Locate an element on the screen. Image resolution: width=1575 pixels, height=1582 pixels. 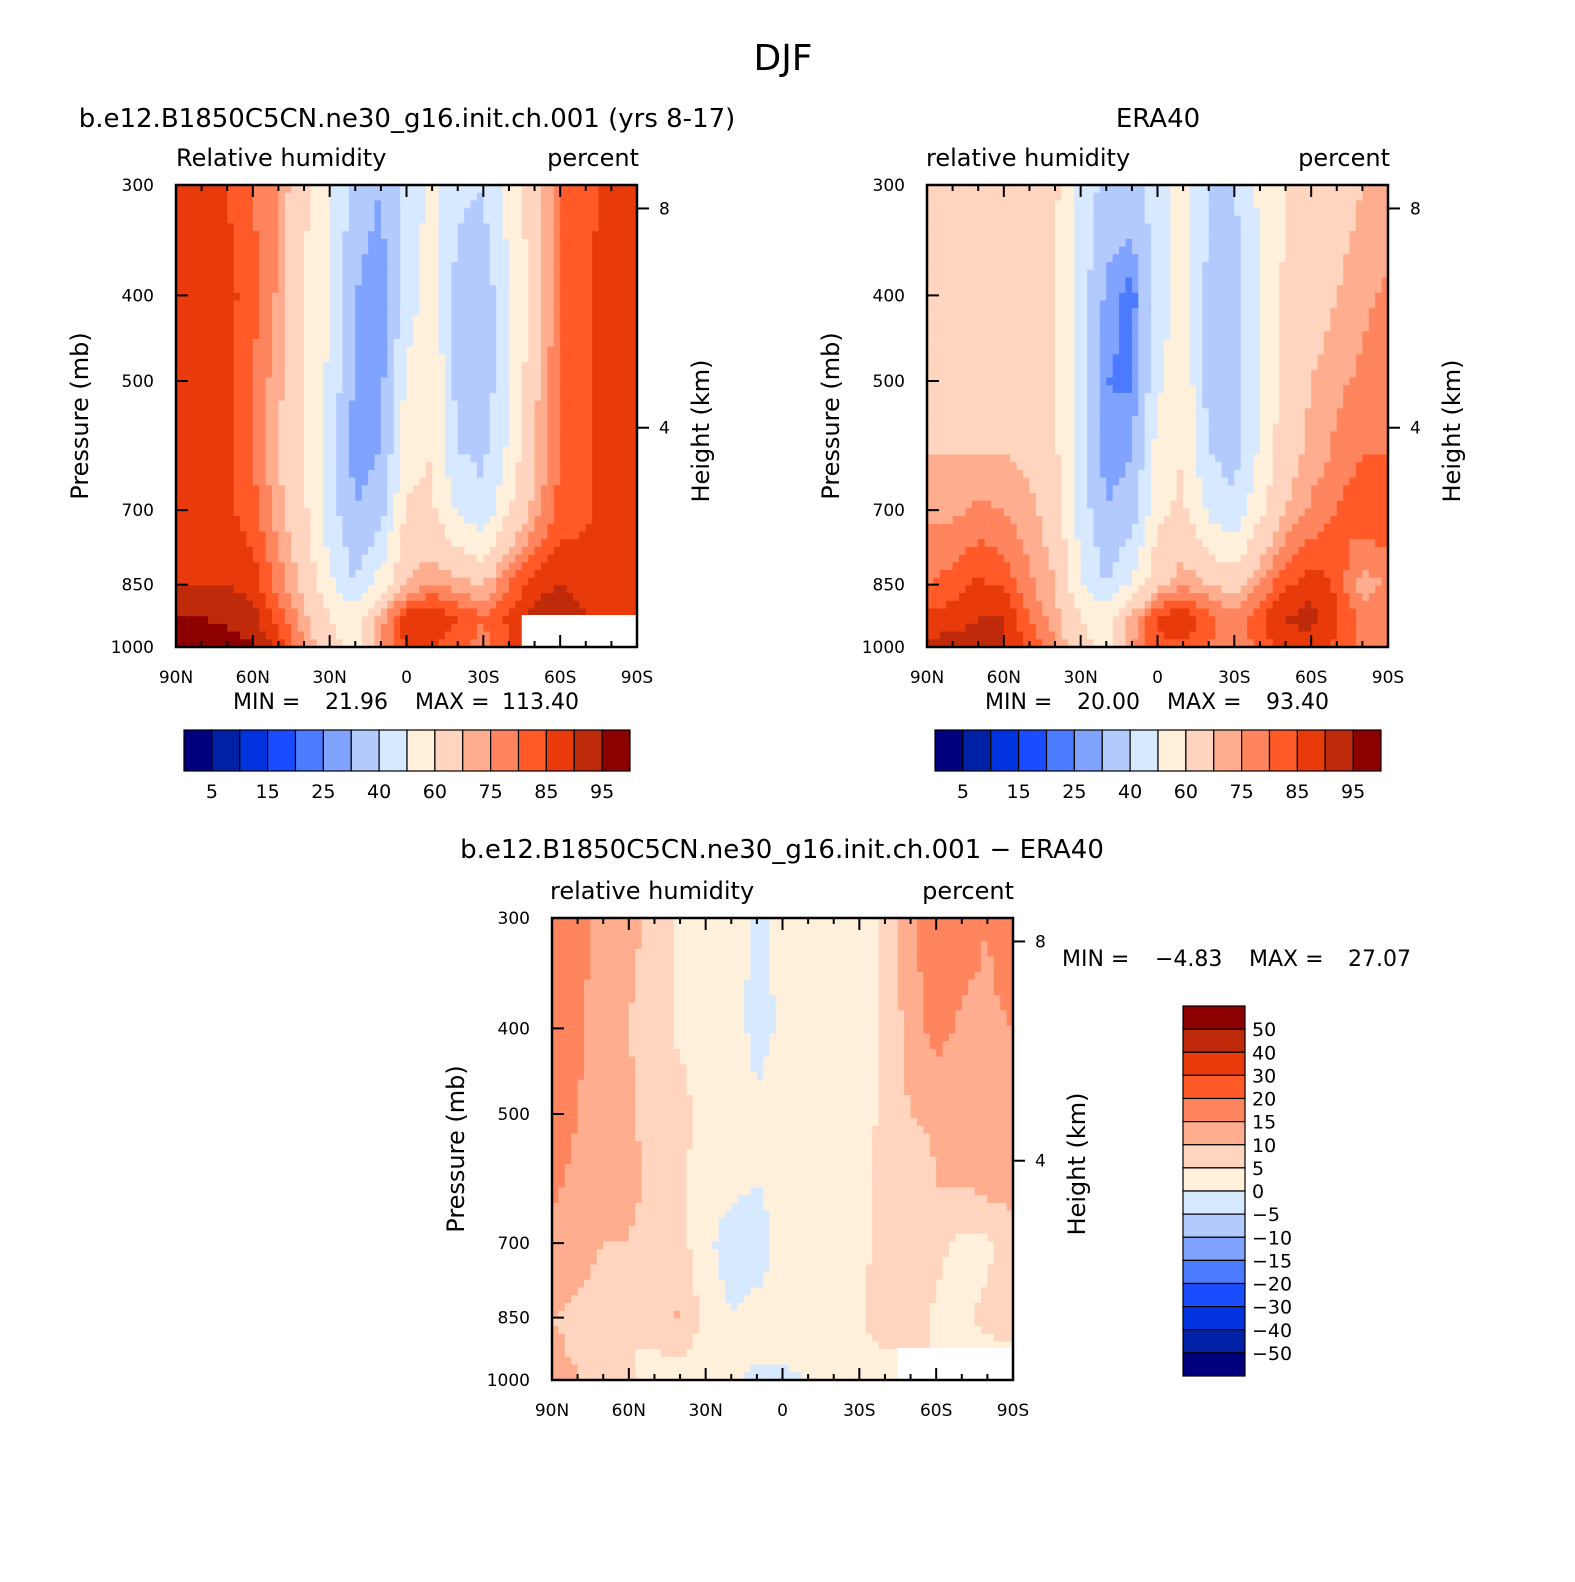
panel-era40-variable-label: relative humidity is located at coordinates (1028, 158).